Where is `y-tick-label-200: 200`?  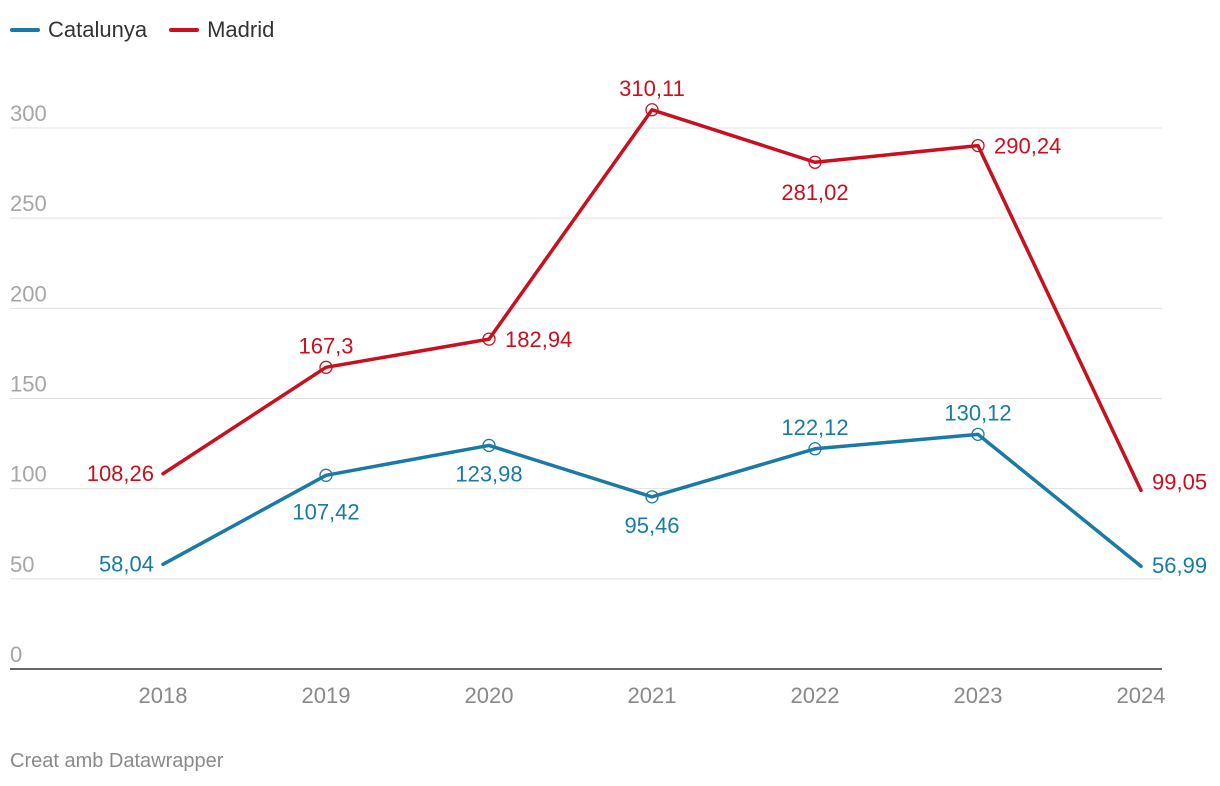 y-tick-label-200: 200 is located at coordinates (28, 293).